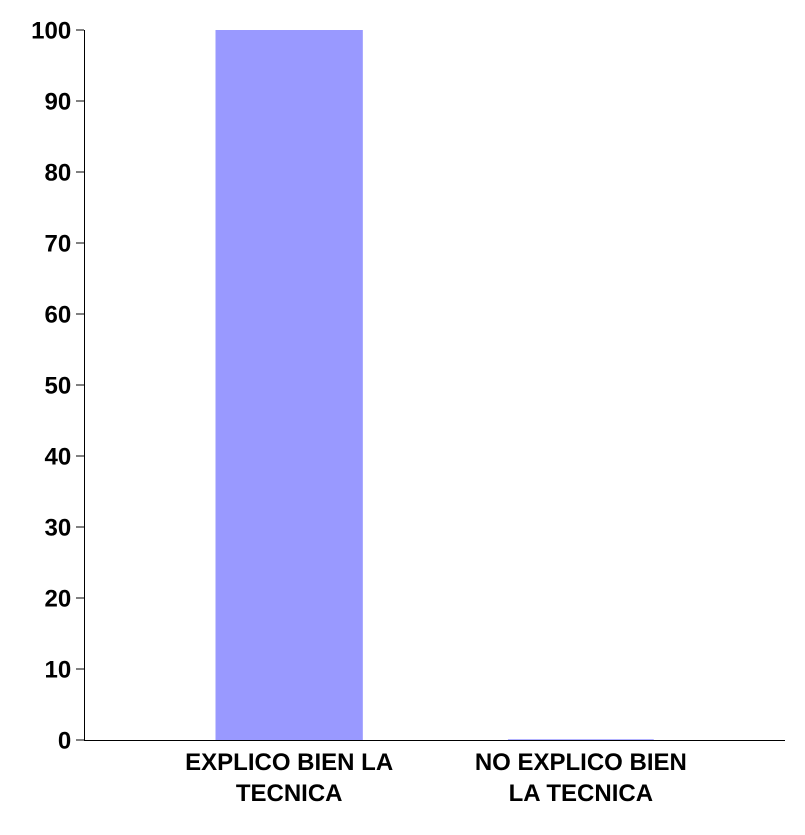 The width and height of the screenshot is (805, 835). Describe the element at coordinates (289, 777) in the screenshot. I see `x-tick-label: EXPLICO BIEN LA TECNICA` at that location.